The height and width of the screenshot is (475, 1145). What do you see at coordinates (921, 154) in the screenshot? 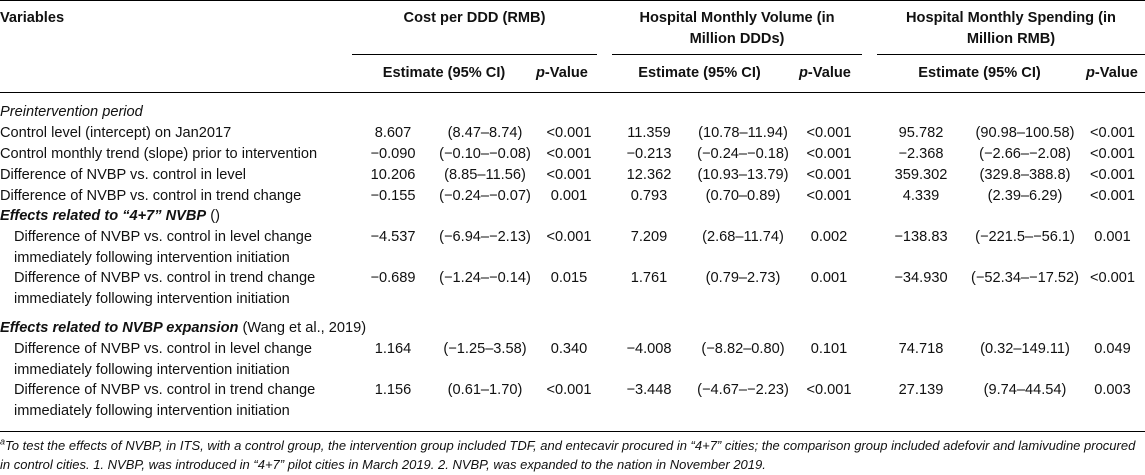
I see `spending-estimate-cell: −2.368` at bounding box center [921, 154].